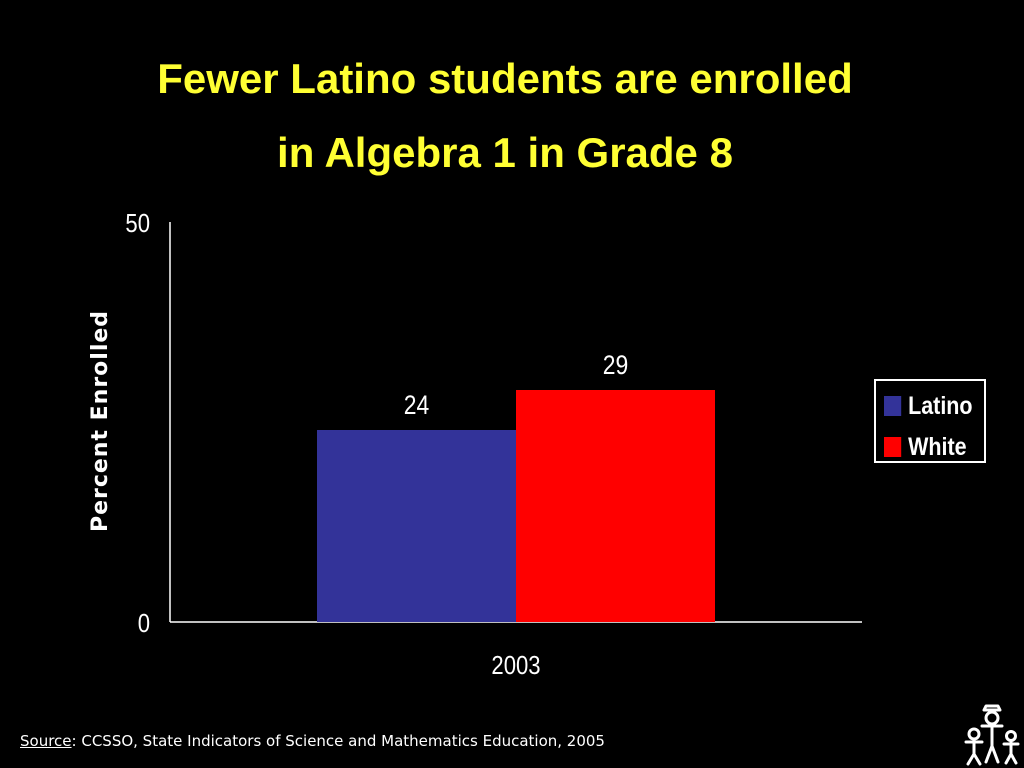 The image size is (1024, 768). I want to click on legend-label-white: White, so click(937, 446).